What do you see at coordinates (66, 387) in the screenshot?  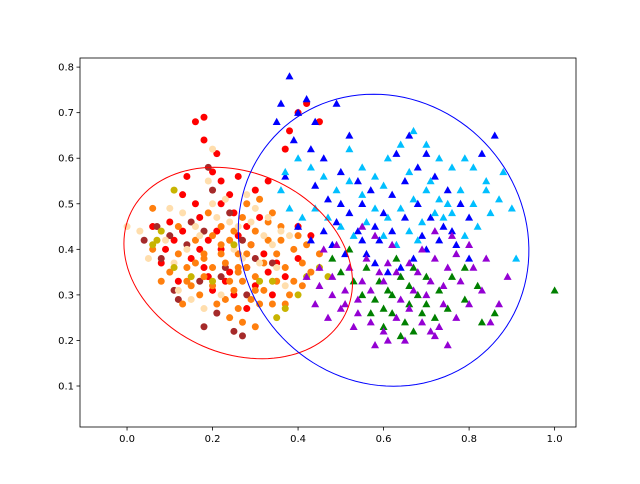 I see `y-tick-label: 0.1` at bounding box center [66, 387].